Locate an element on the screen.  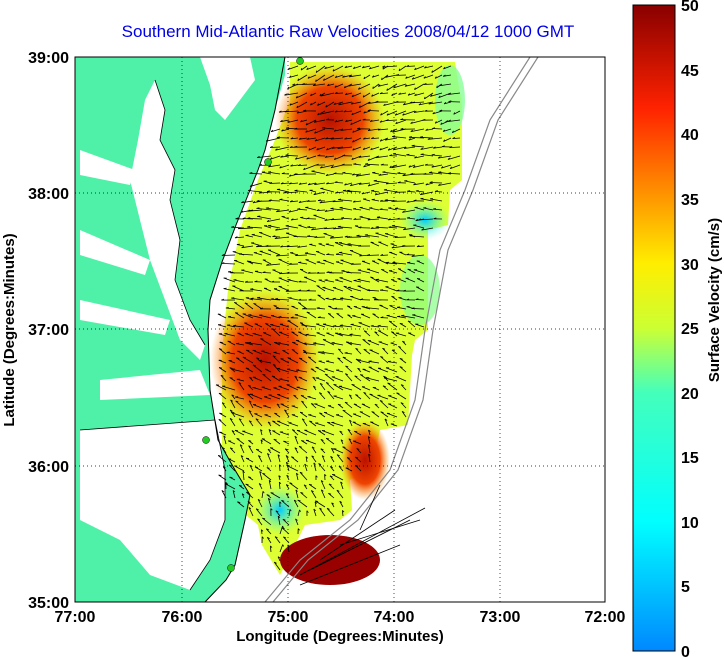
colorbar-tick: 30 is located at coordinates (690, 265).